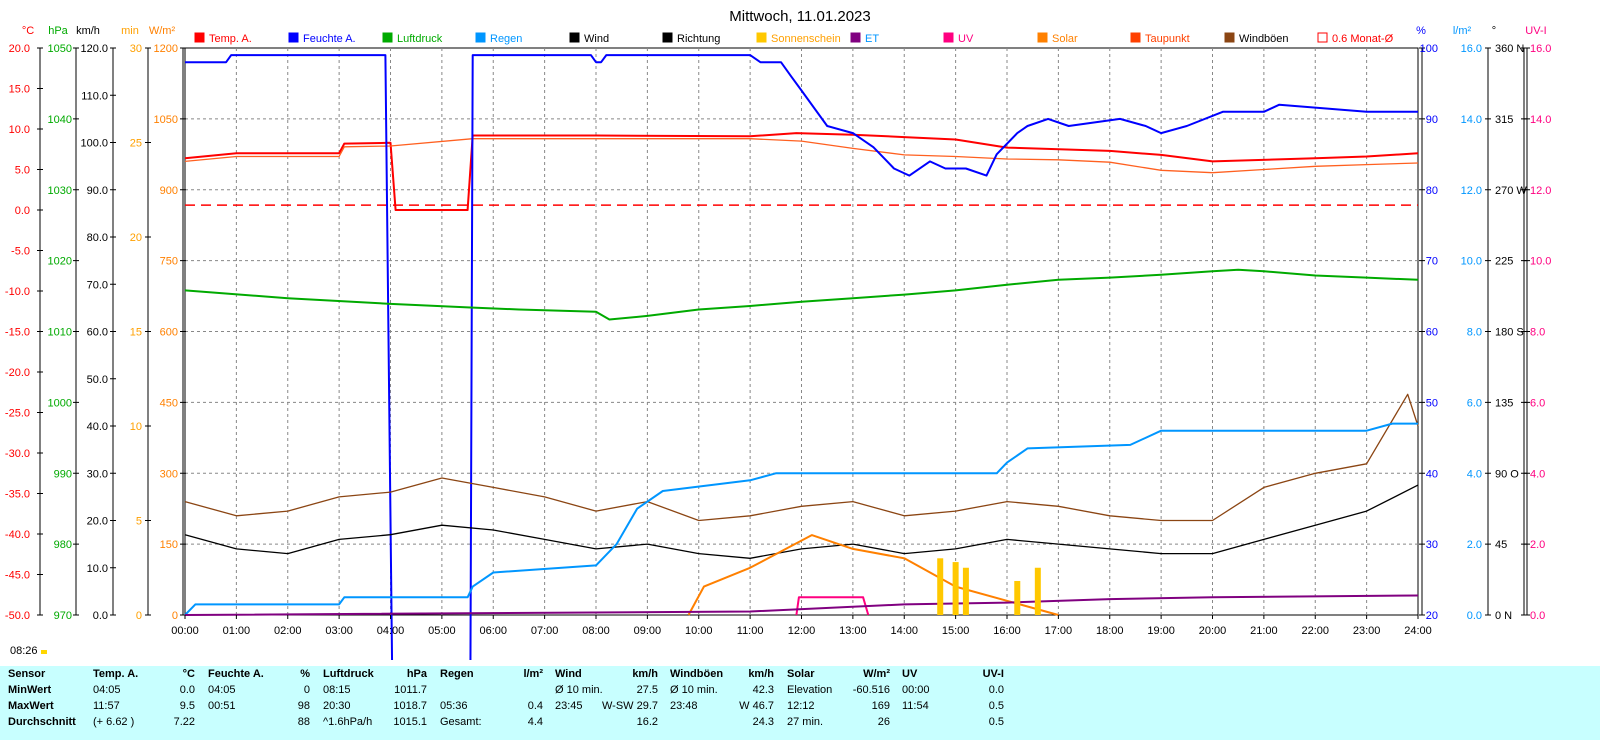  I want to click on axis-tick-label-min: 30, so click(136, 49).